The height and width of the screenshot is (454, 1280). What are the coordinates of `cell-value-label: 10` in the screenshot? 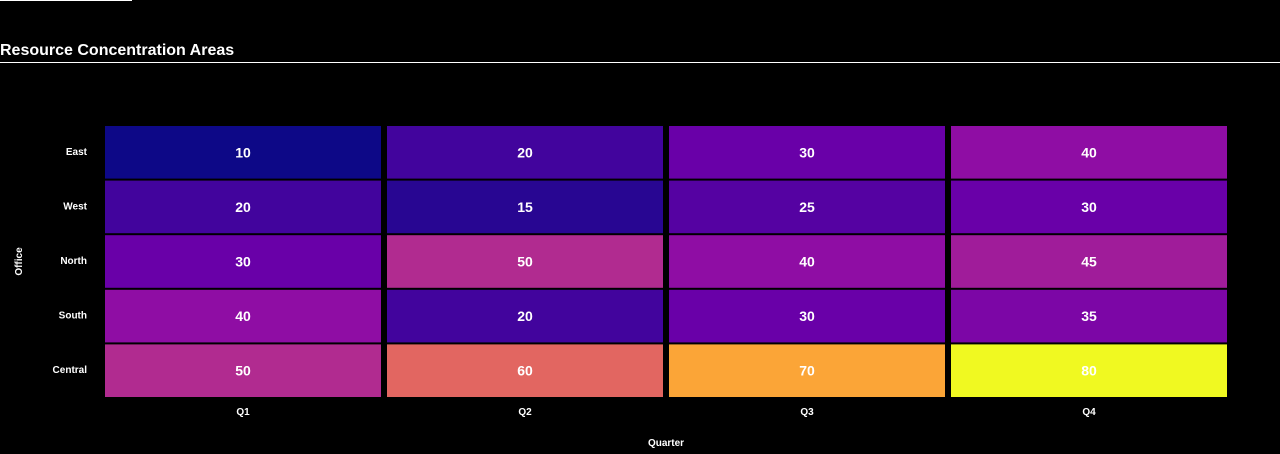 It's located at (243, 152).